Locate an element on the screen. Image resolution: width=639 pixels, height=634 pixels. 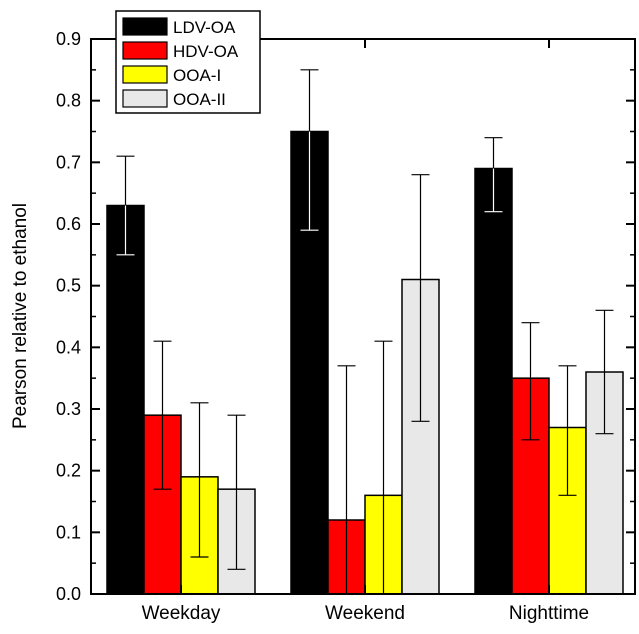
legend-label: HDV-OA is located at coordinates (206, 51).